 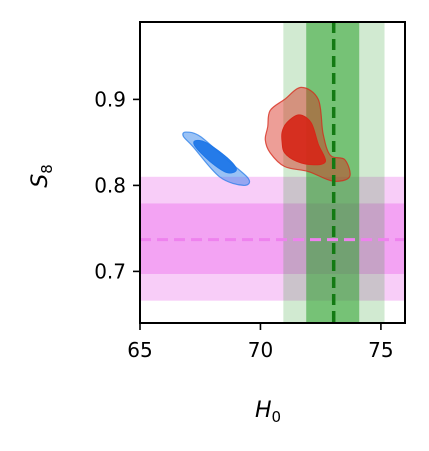 I want to click on x-tick-label: 70, so click(x=260, y=350).